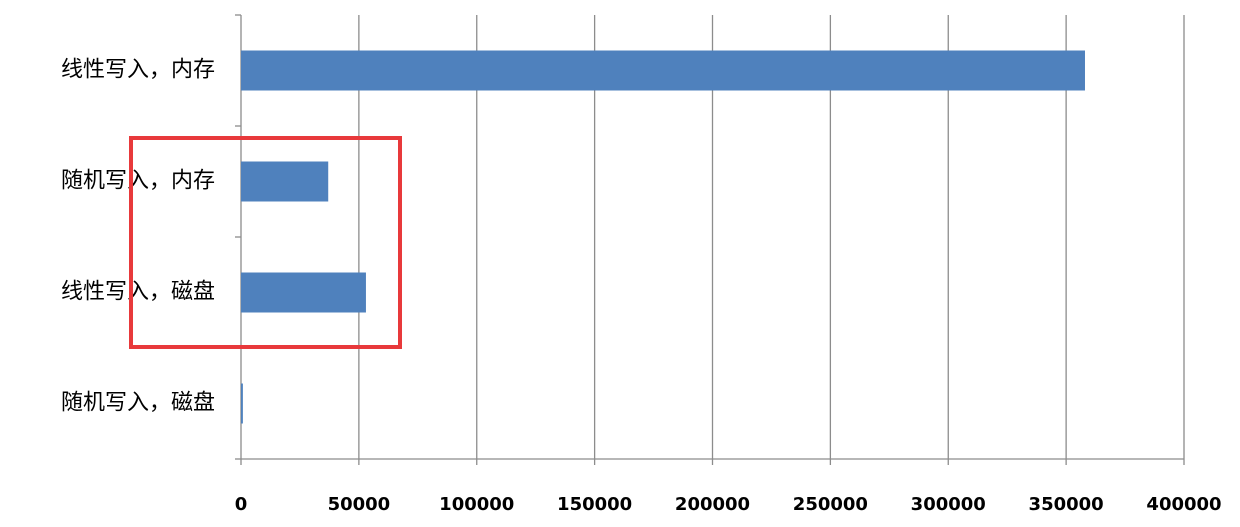 This screenshot has height=527, width=1240. Describe the element at coordinates (1183, 504) in the screenshot. I see `x-tick-label: 400000` at that location.